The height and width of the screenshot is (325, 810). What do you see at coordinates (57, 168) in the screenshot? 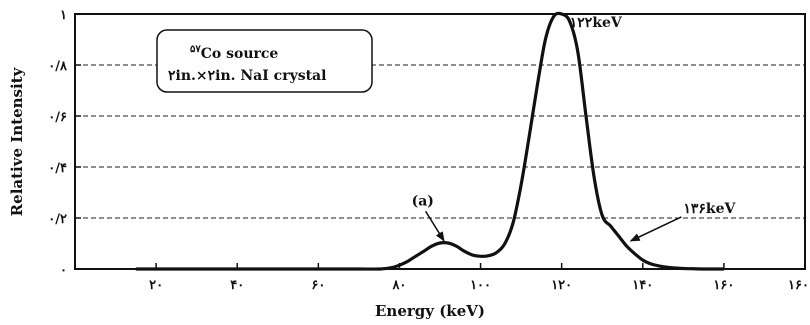
I see `y-tick-label: ۰/۴` at bounding box center [57, 168].